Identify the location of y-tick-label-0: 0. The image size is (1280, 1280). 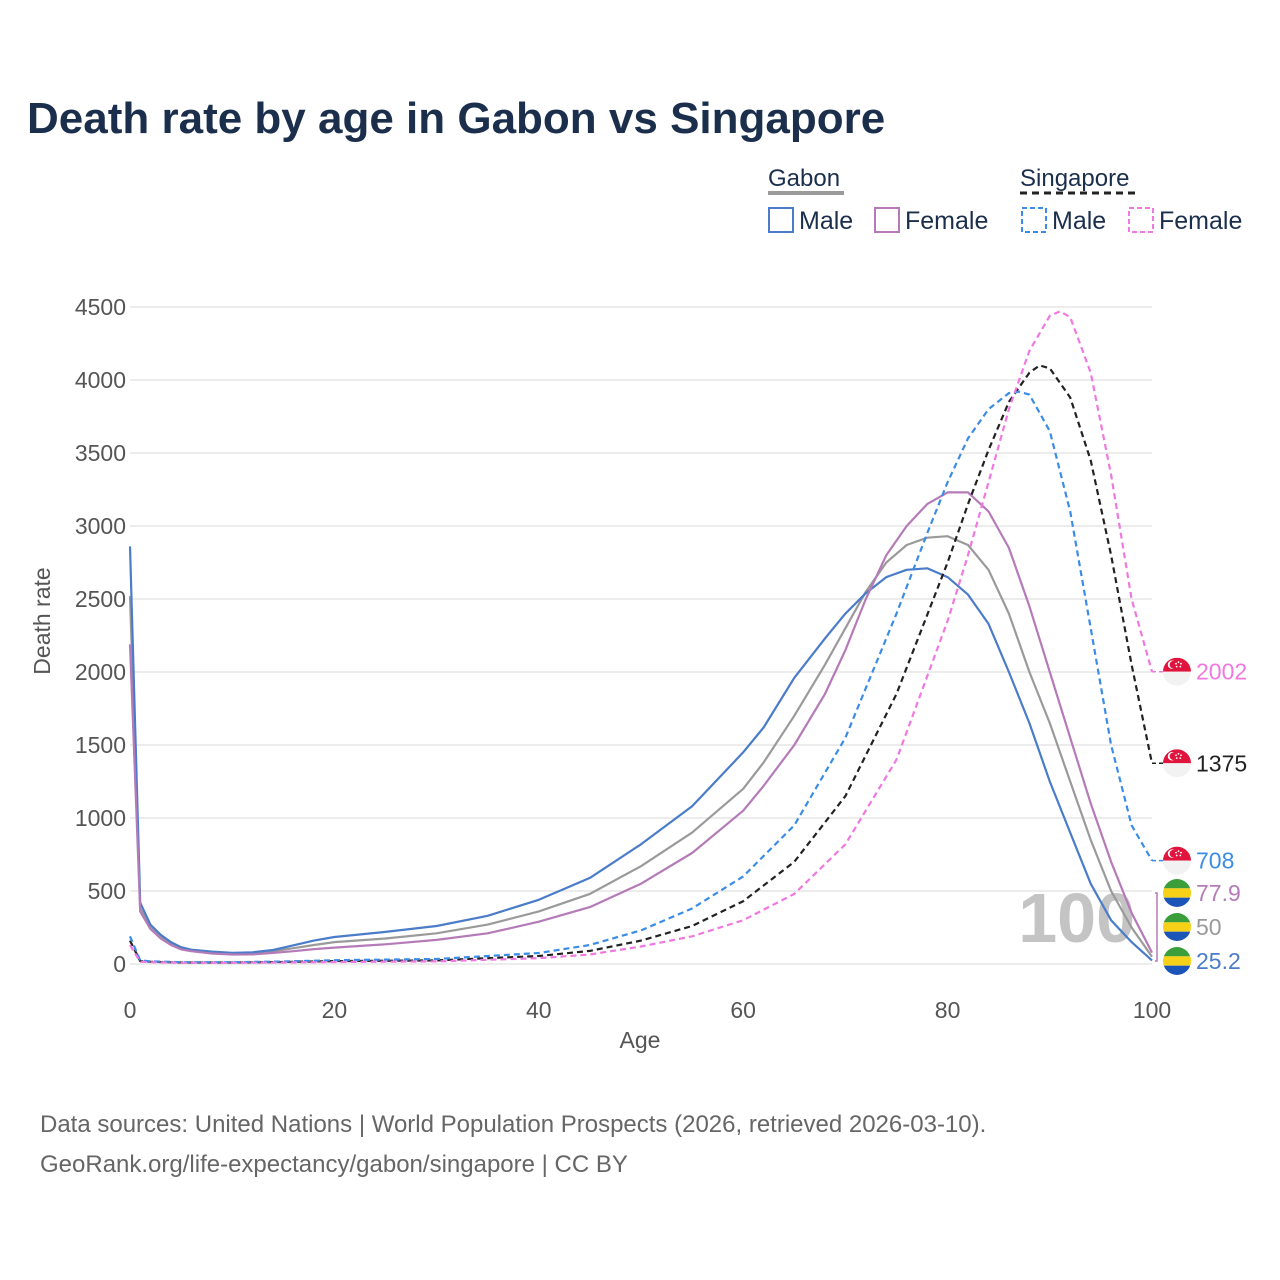
(119, 964).